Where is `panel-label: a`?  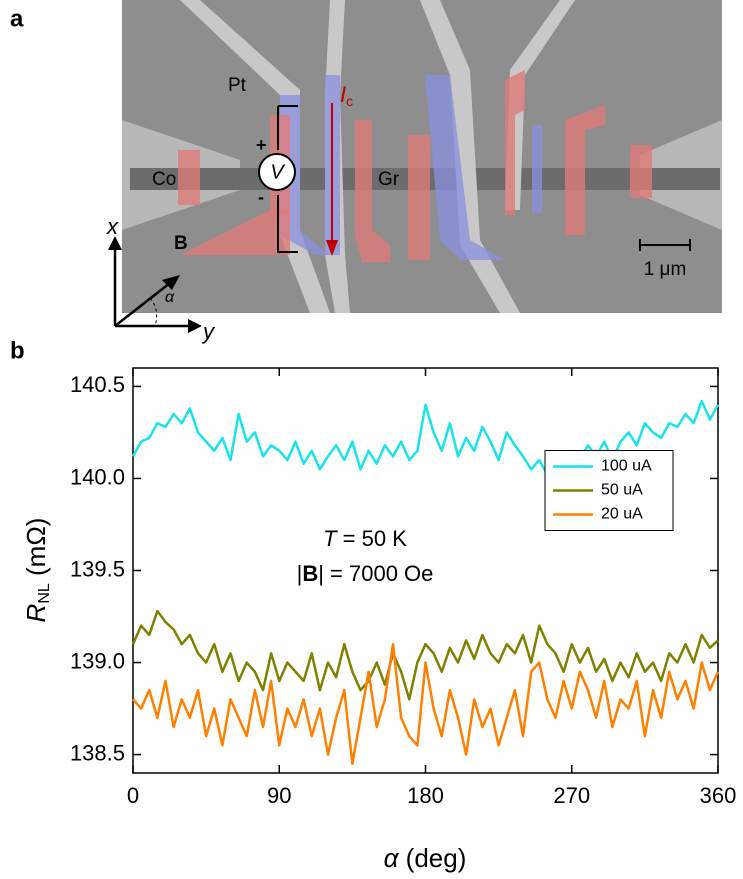
panel-label: a is located at coordinates (17, 18).